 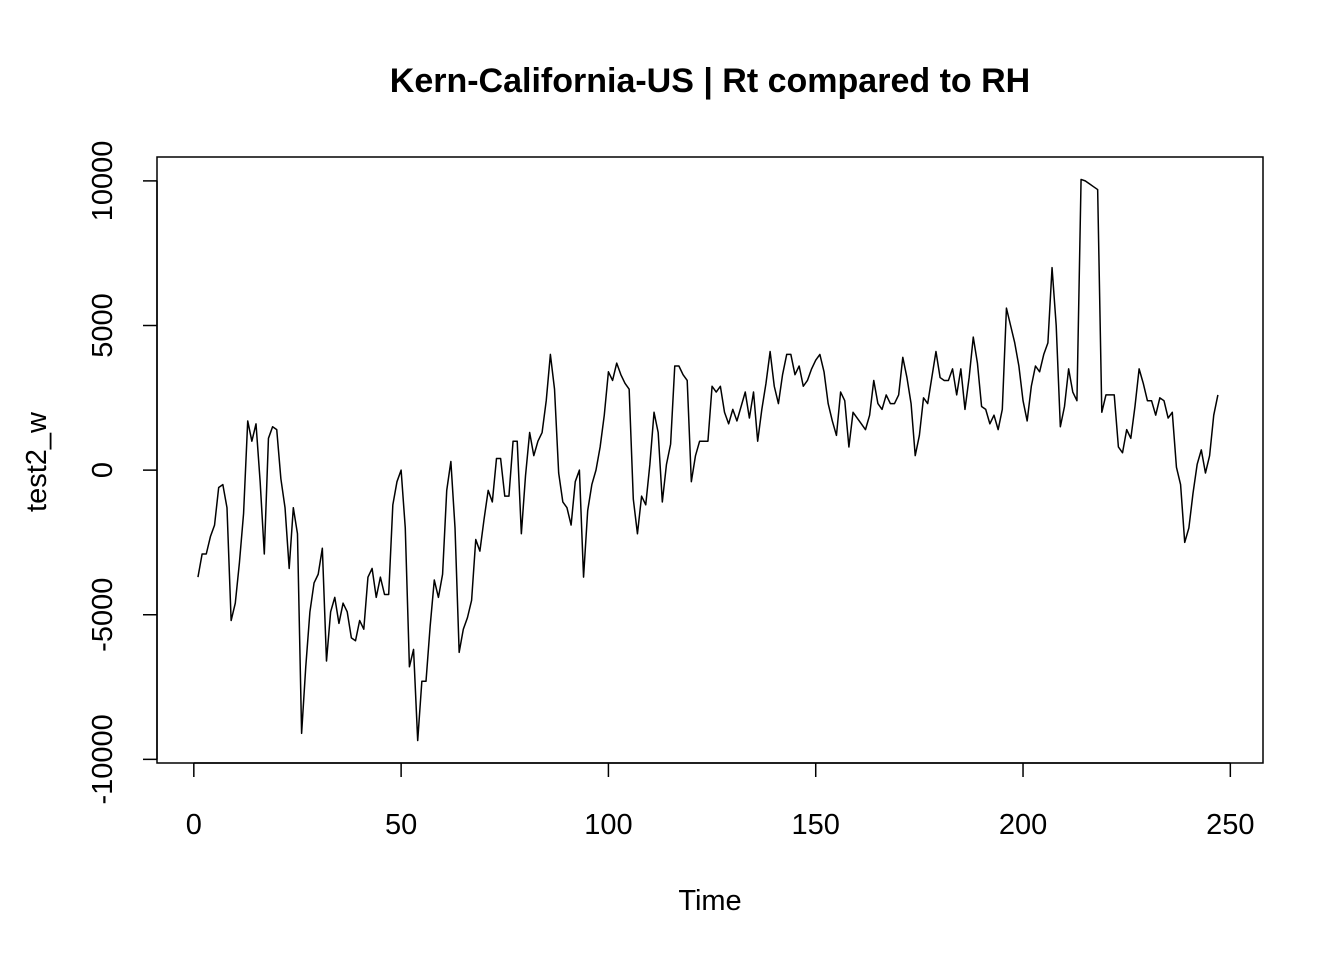 I want to click on x-axis-label: Time, so click(x=709, y=901).